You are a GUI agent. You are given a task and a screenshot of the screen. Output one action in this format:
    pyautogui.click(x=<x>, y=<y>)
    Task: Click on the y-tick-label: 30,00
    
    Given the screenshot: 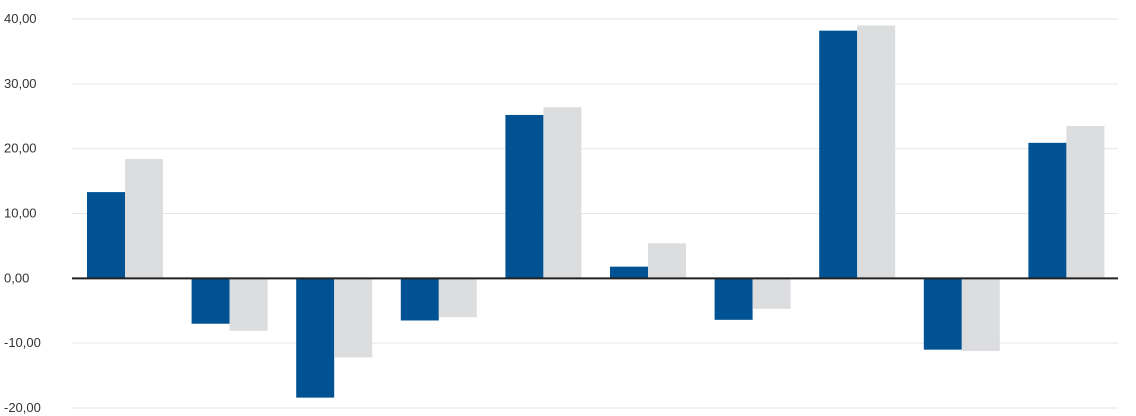 What is the action you would take?
    pyautogui.click(x=20, y=83)
    